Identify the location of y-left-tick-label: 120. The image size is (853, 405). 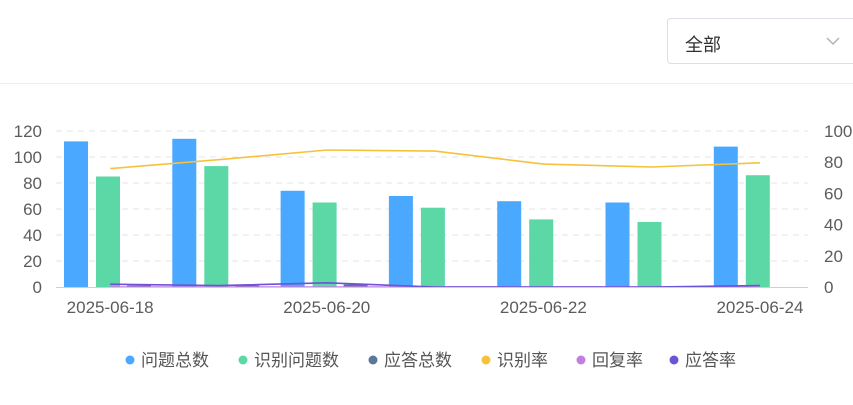
(28, 131).